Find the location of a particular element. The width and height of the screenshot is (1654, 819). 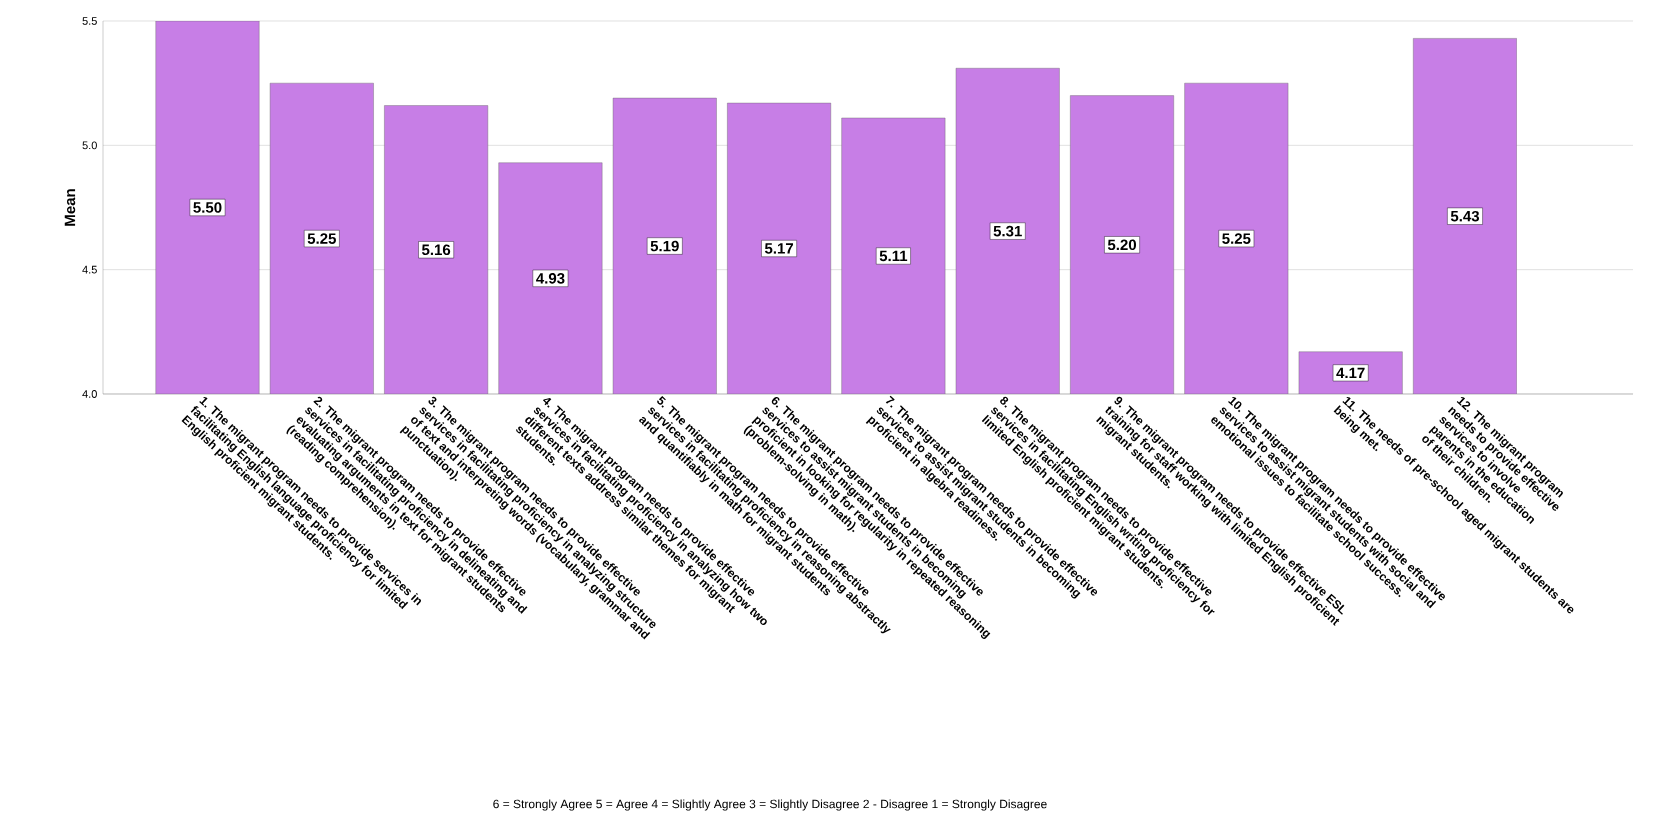

text: 6 = Strongly Agree 5 = Agree 4 = Slightly Agree 3 = Slightly Disagree 2 - Disagree 1 = Strongly Disagree is located at coordinates (770, 805).